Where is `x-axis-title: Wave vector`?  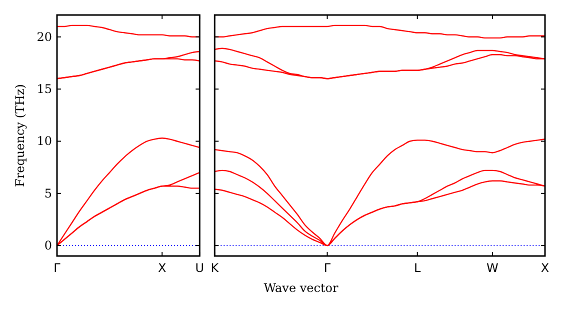 x-axis-title: Wave vector is located at coordinates (301, 288).